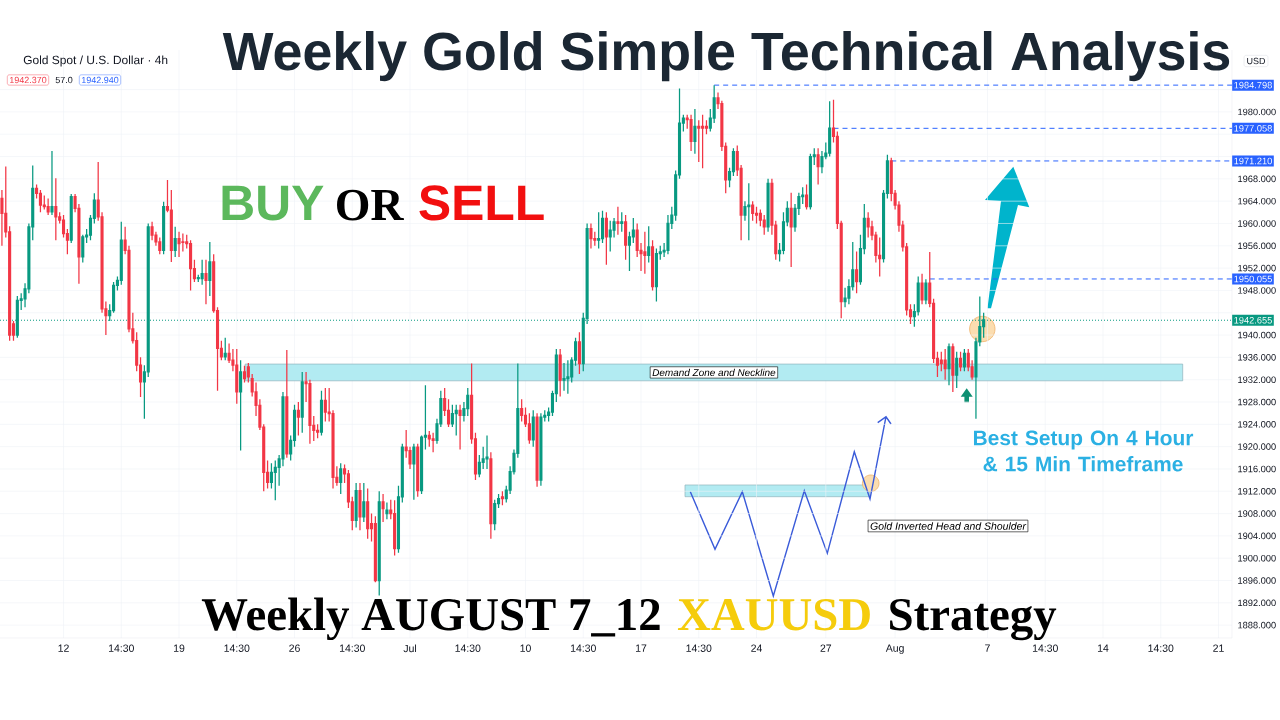  What do you see at coordinates (64, 80) in the screenshot?
I see `annotation: 57.0` at bounding box center [64, 80].